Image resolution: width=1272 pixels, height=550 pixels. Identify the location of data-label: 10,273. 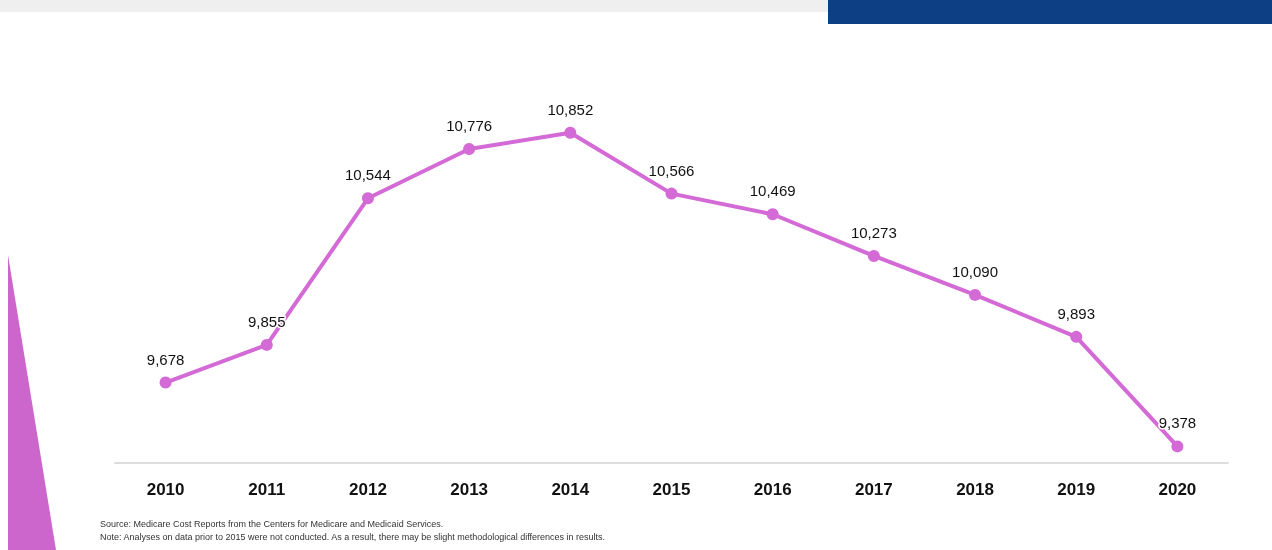
(873, 232).